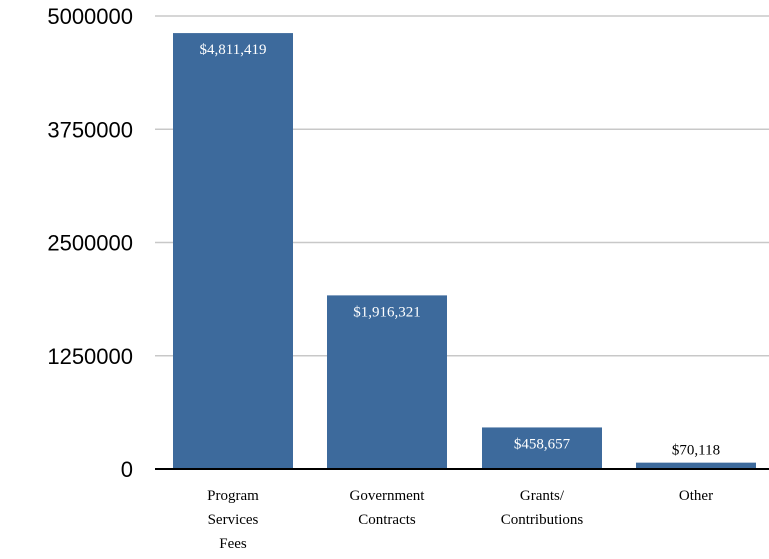 The height and width of the screenshot is (559, 769). I want to click on y-tick-label: 5000000, so click(90, 16).